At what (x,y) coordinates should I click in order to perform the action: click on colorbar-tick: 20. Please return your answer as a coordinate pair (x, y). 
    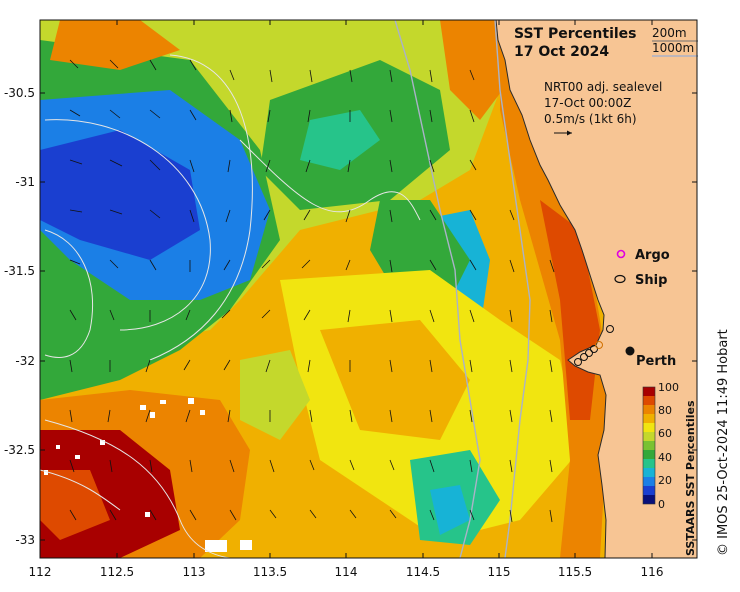
    Looking at the image, I should click on (665, 480).